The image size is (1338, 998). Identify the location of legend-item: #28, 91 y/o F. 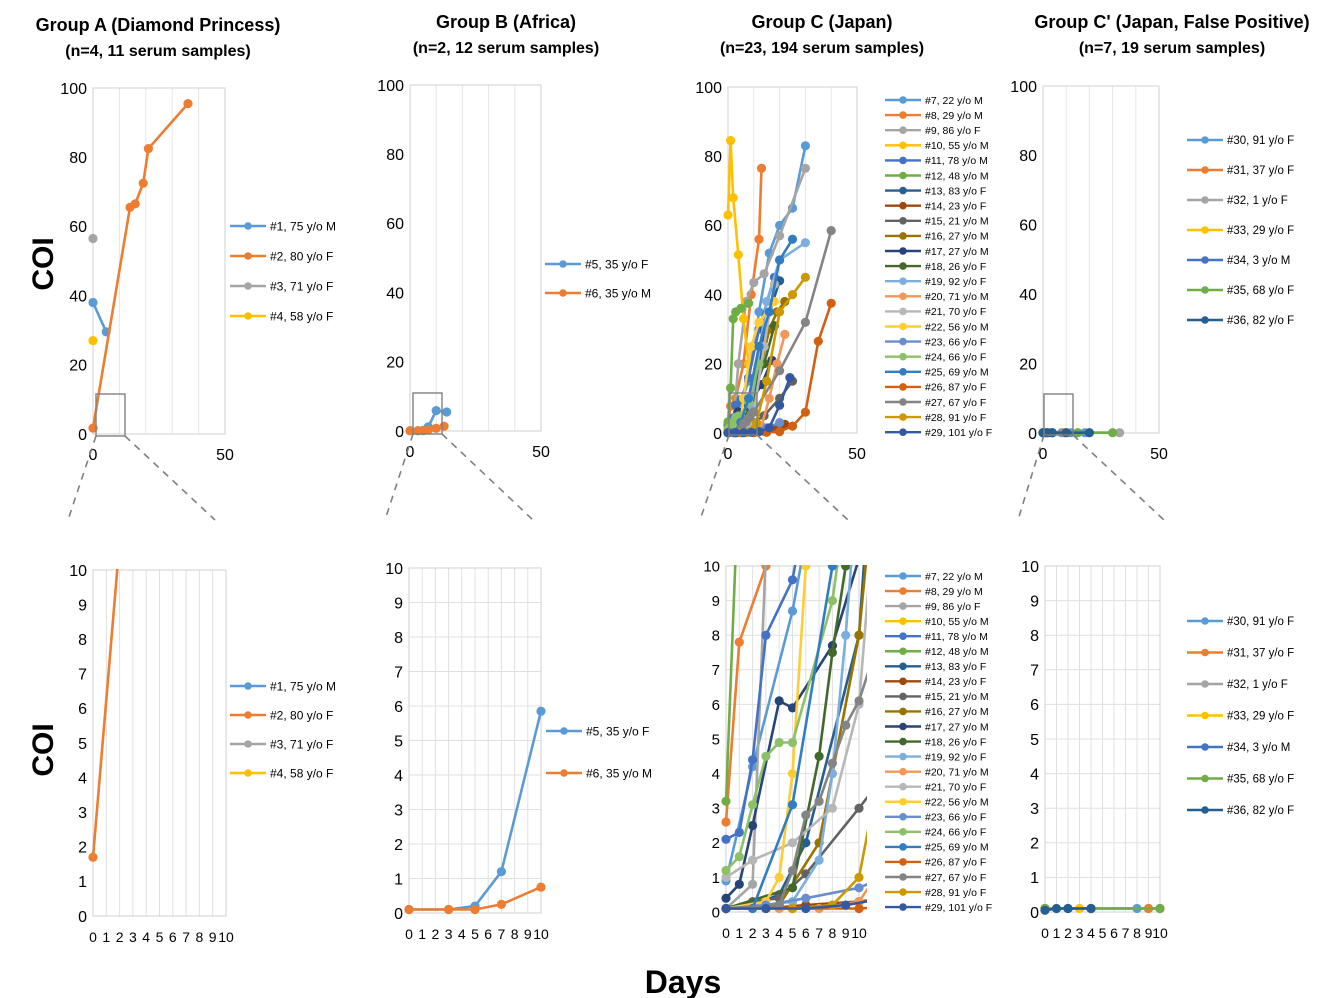
(935, 893).